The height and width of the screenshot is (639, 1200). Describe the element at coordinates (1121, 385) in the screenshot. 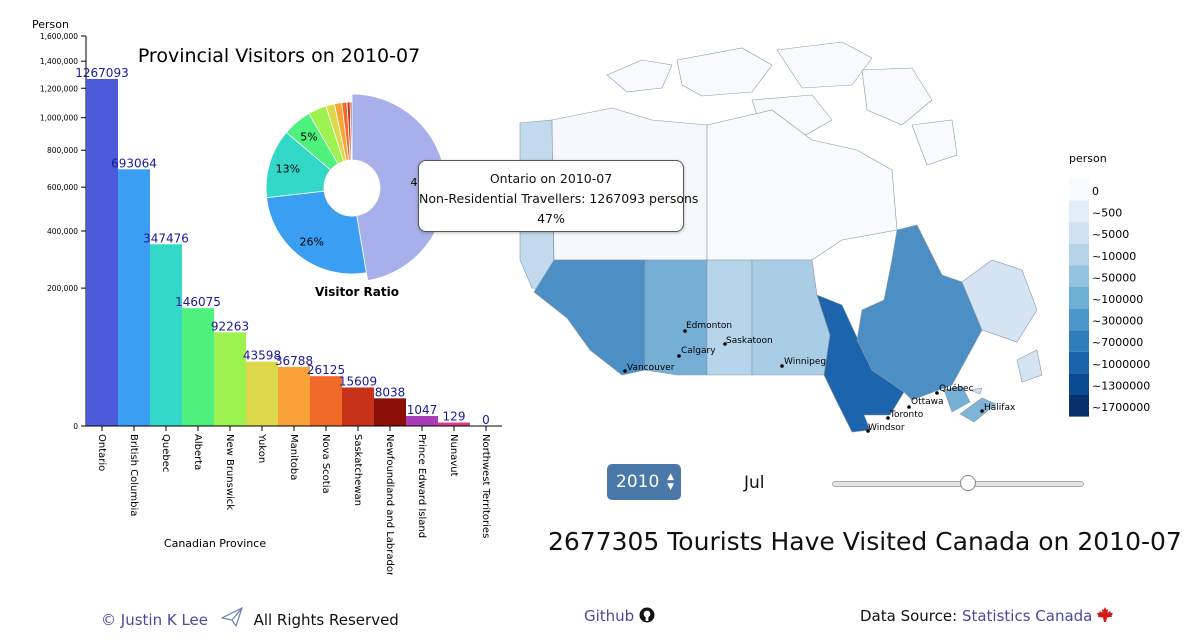

I see `legend-label: ~1300000` at that location.